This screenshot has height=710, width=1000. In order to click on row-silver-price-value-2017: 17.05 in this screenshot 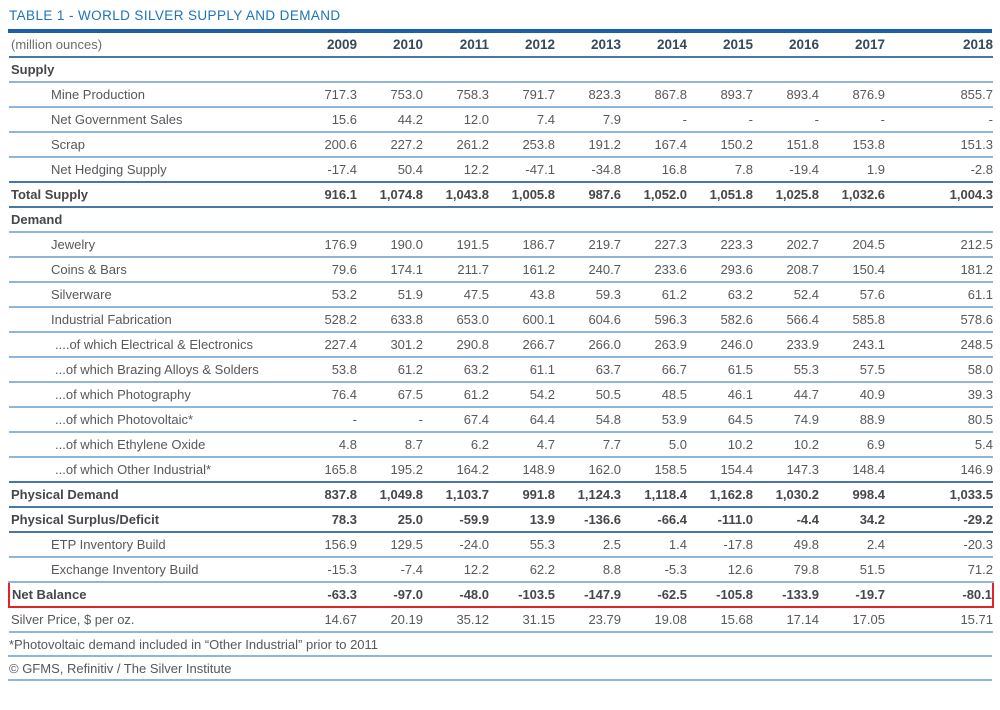, I will do `click(852, 620)`.